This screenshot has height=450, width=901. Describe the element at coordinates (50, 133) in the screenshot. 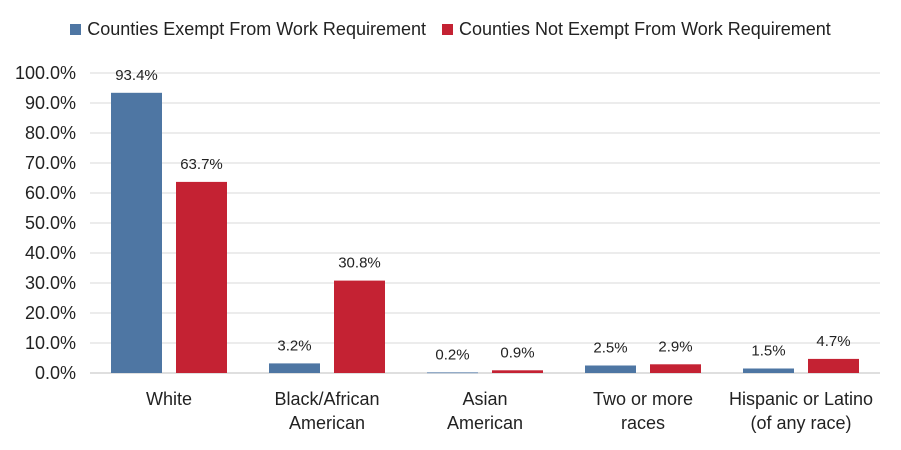

I see `y-tick-label: 80.0%` at that location.